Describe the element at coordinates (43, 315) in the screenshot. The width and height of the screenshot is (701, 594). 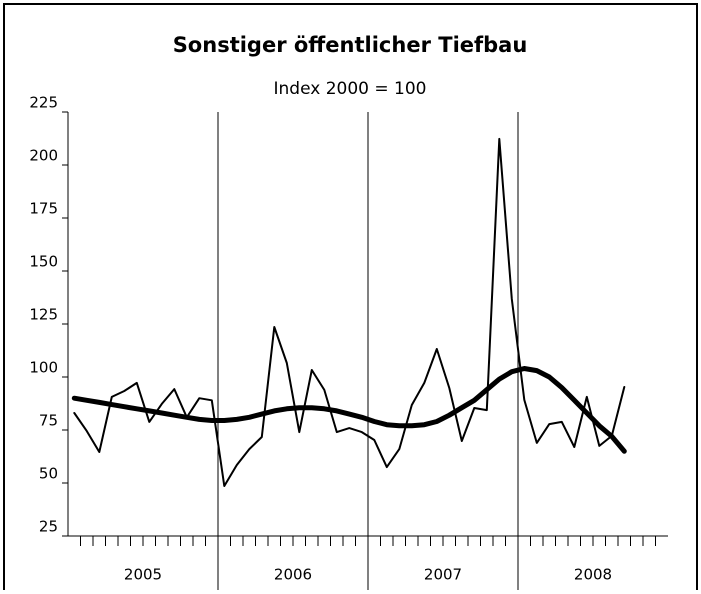
I see `y-tick-label: 125` at that location.